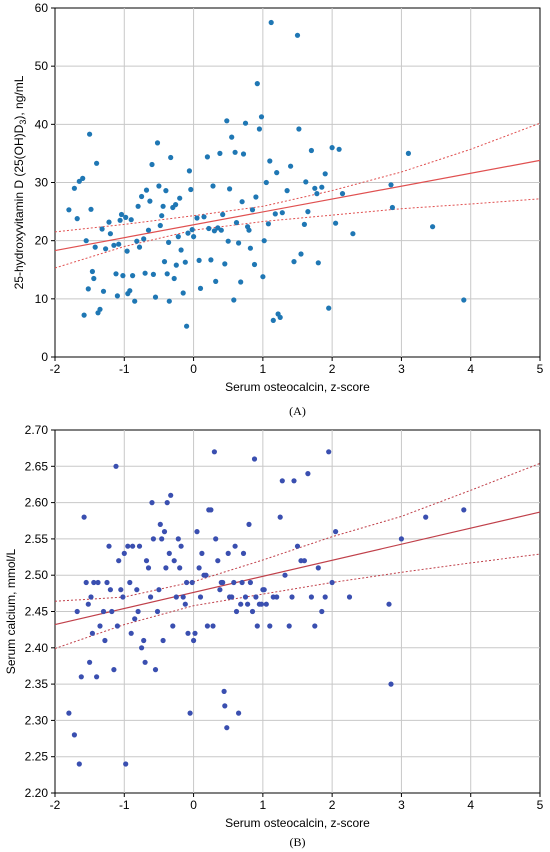  I want to click on y-axis-ticks-a: 0 10 20 30 40 50 60, so click(45, 182).